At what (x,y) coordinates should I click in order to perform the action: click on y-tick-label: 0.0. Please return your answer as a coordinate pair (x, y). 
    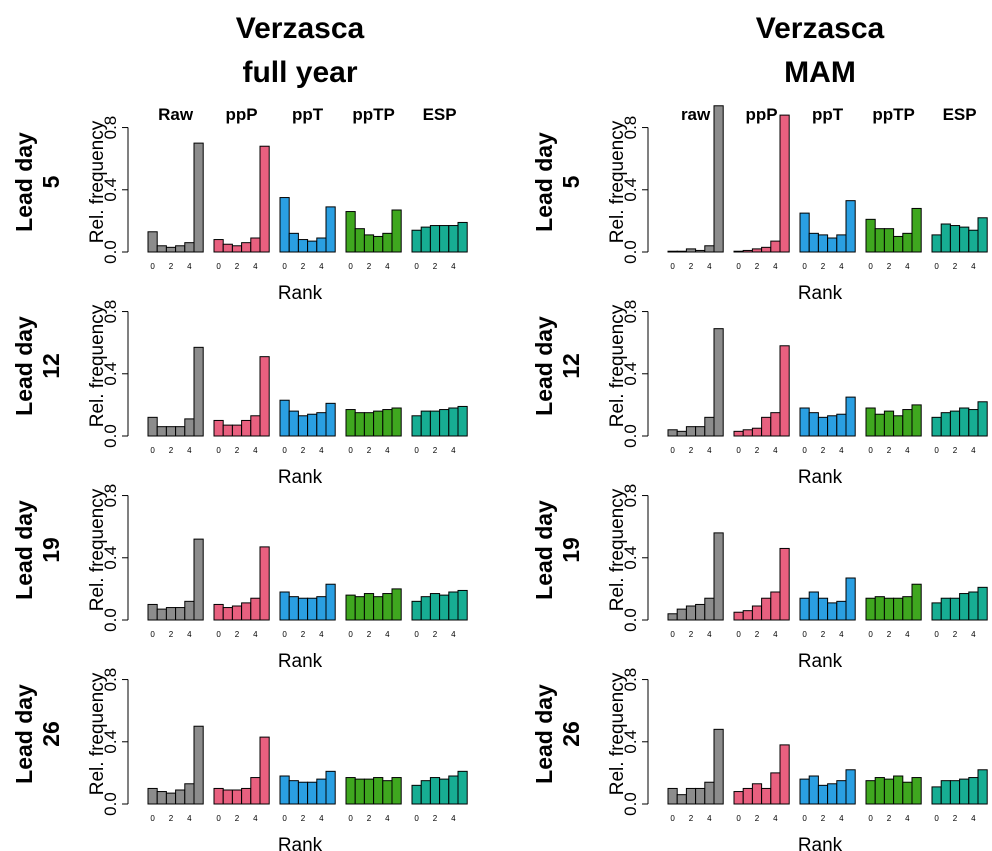
    Looking at the image, I should click on (630, 252).